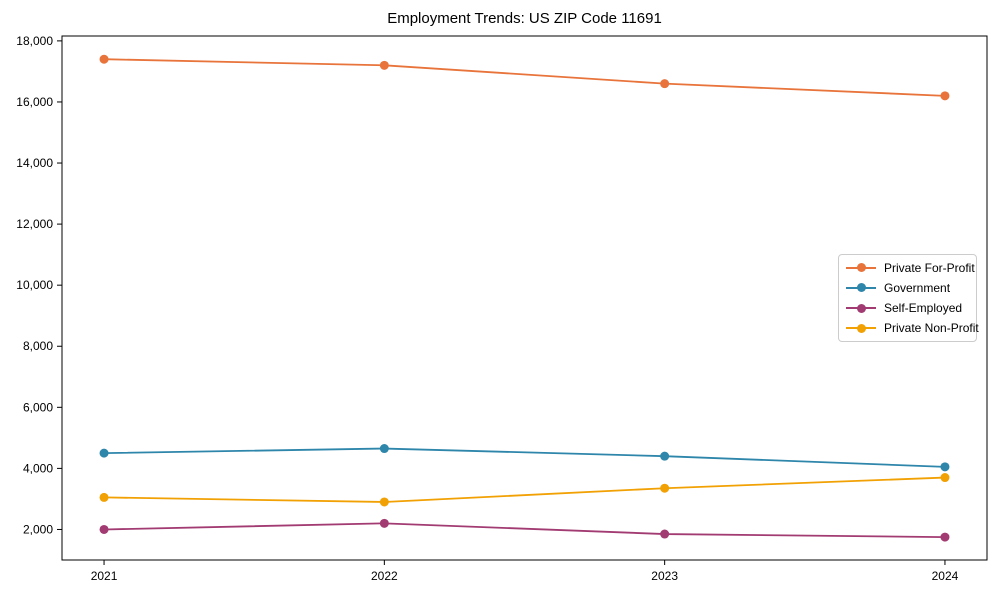 The width and height of the screenshot is (1000, 600). What do you see at coordinates (945, 576) in the screenshot?
I see `x-tick-label: 2024` at bounding box center [945, 576].